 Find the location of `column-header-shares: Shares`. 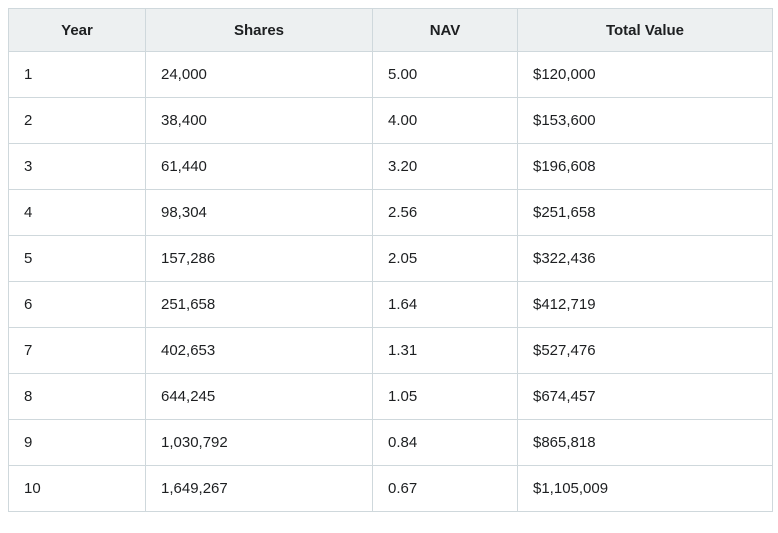

column-header-shares: Shares is located at coordinates (259, 30).